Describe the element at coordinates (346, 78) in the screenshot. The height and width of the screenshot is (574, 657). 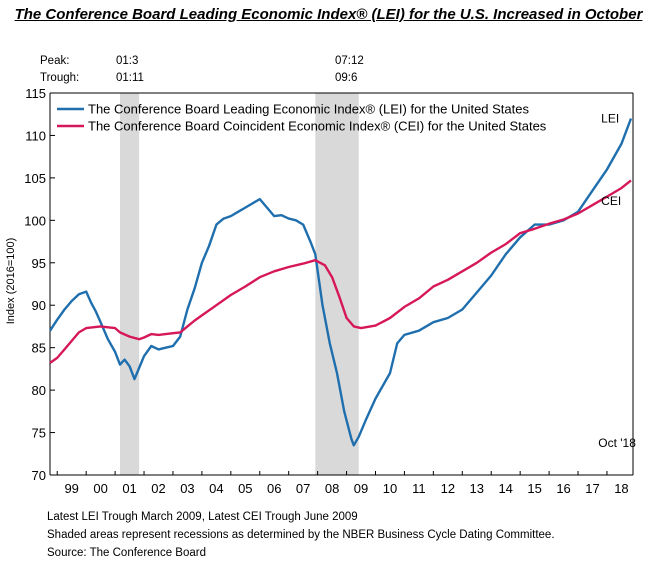
I see `trough-date-2009: 09:6` at that location.